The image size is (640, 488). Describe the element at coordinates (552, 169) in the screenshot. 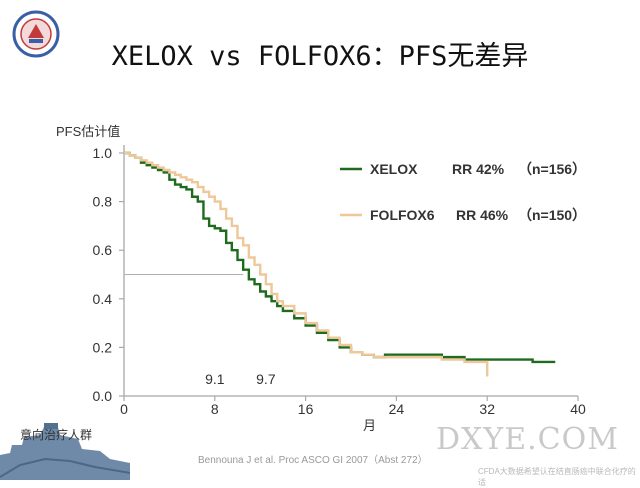

I see `legend-n: （n=156）` at that location.